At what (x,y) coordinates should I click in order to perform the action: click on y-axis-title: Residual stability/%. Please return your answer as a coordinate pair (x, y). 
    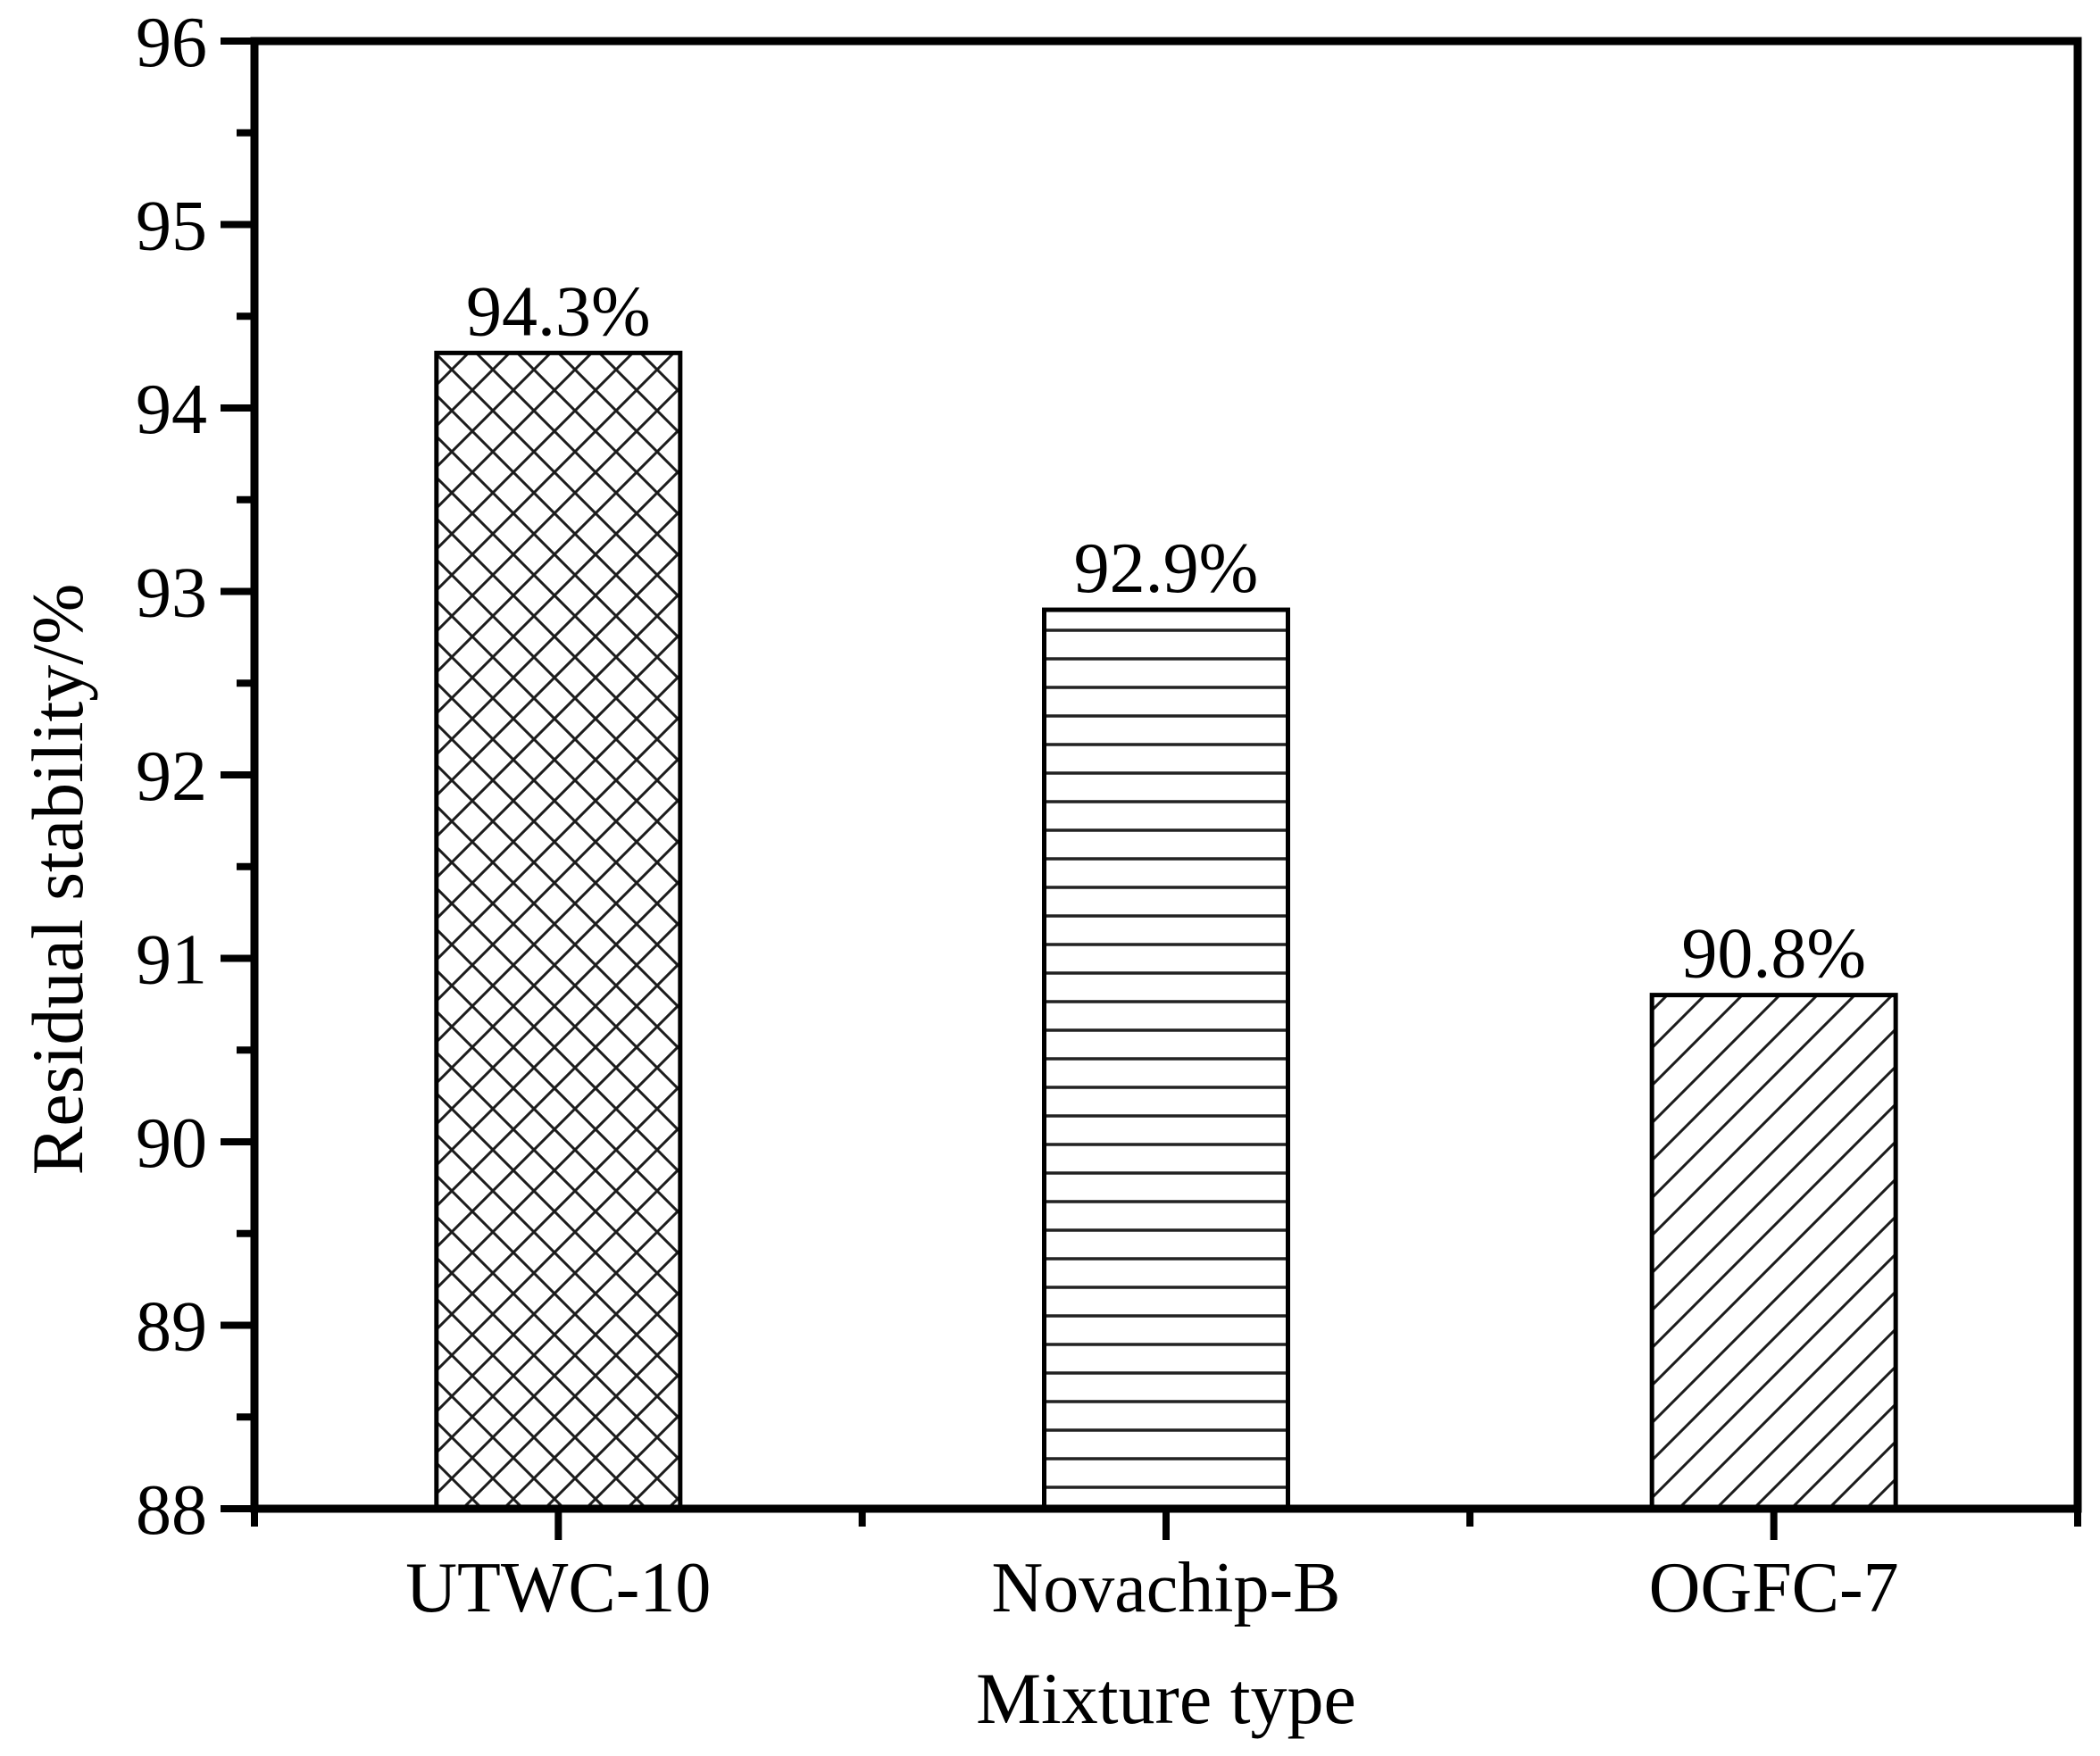
    Looking at the image, I should click on (58, 880).